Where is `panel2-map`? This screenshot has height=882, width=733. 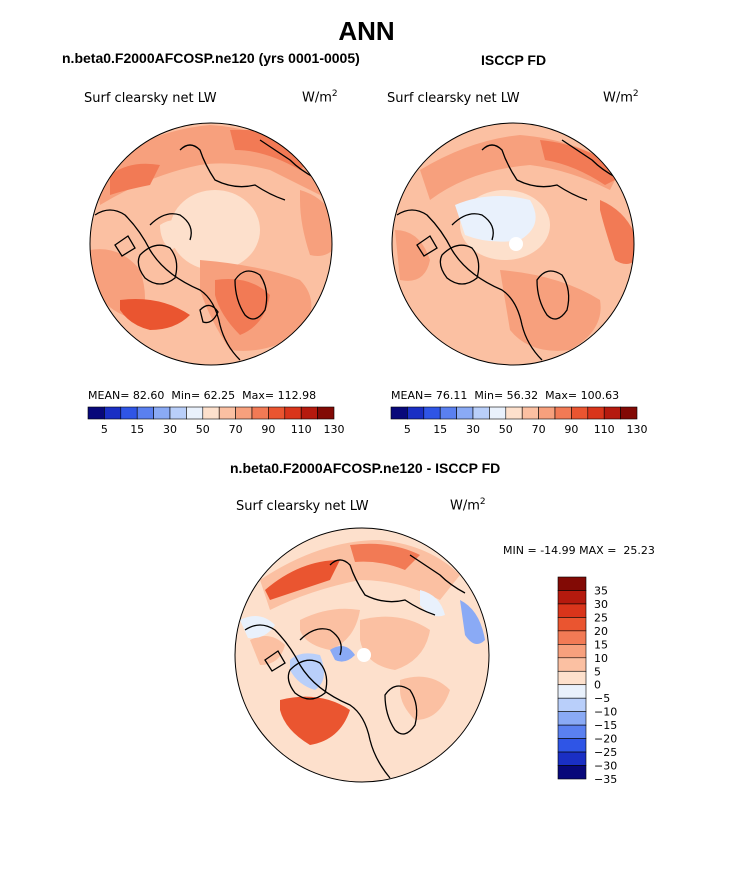 panel2-map is located at coordinates (513, 244).